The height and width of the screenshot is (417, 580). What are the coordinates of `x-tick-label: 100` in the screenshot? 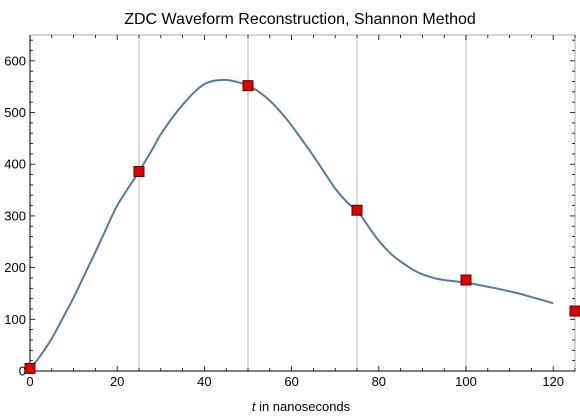 It's located at (466, 381).